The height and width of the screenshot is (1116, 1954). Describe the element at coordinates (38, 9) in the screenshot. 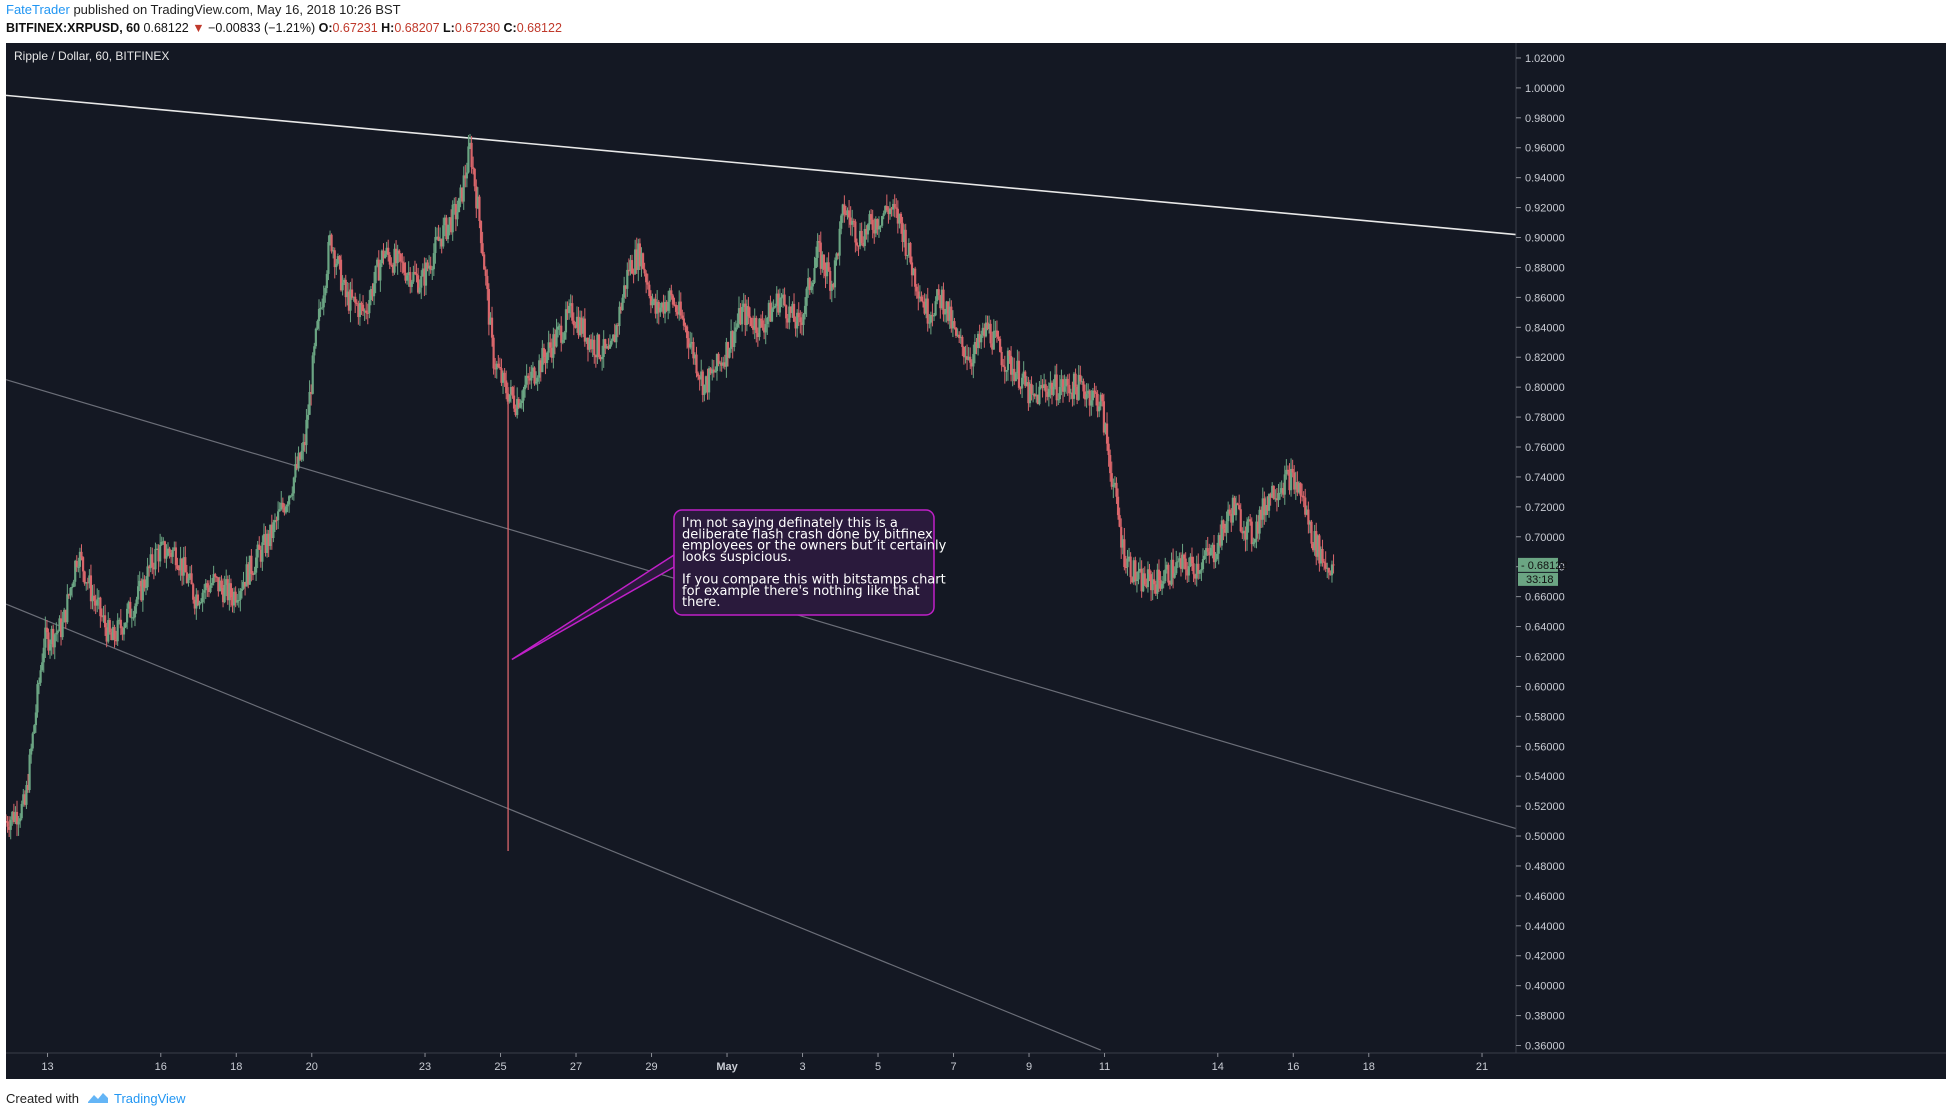

I see `author-link: FateTrader` at that location.